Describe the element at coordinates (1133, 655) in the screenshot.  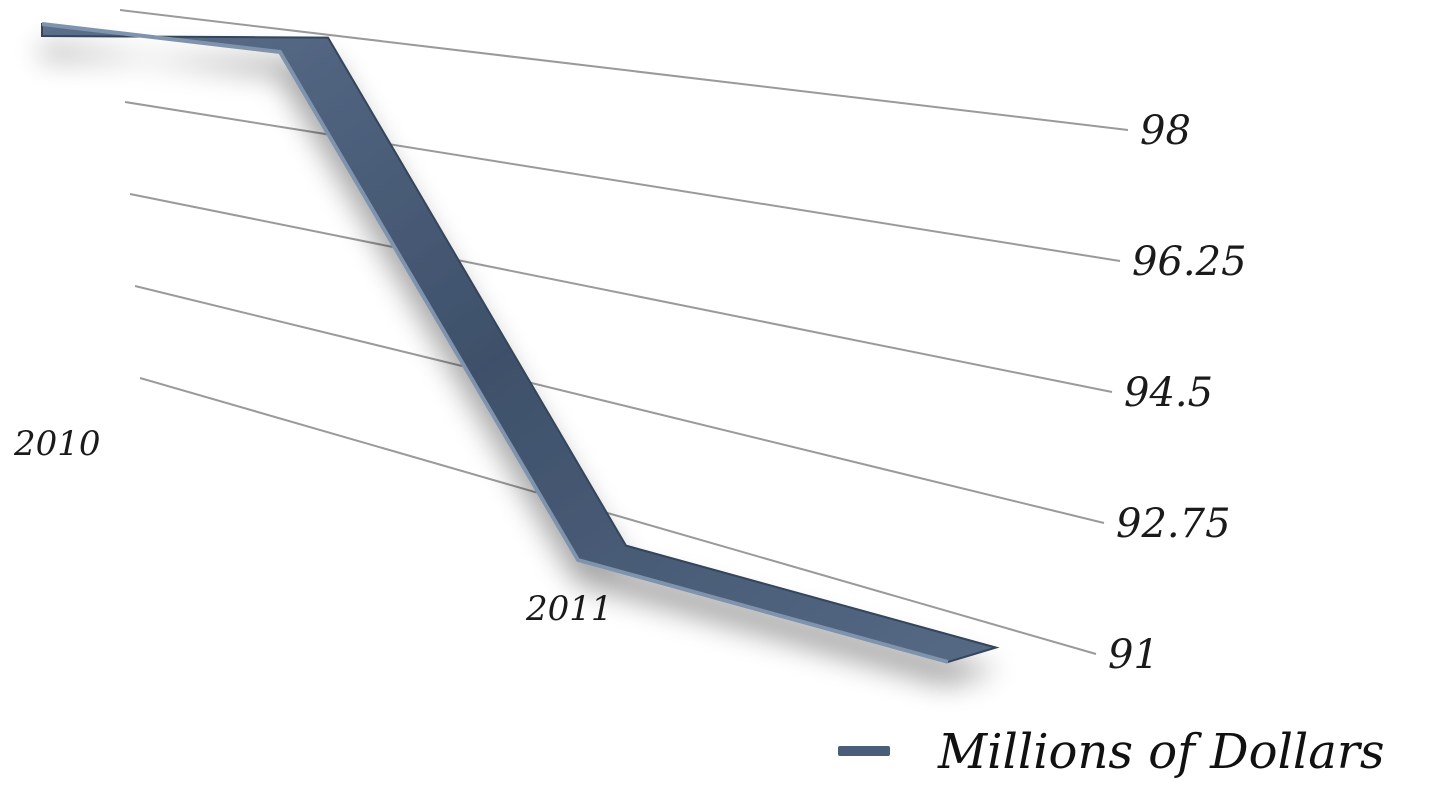
I see `y-tick-label: 91` at that location.